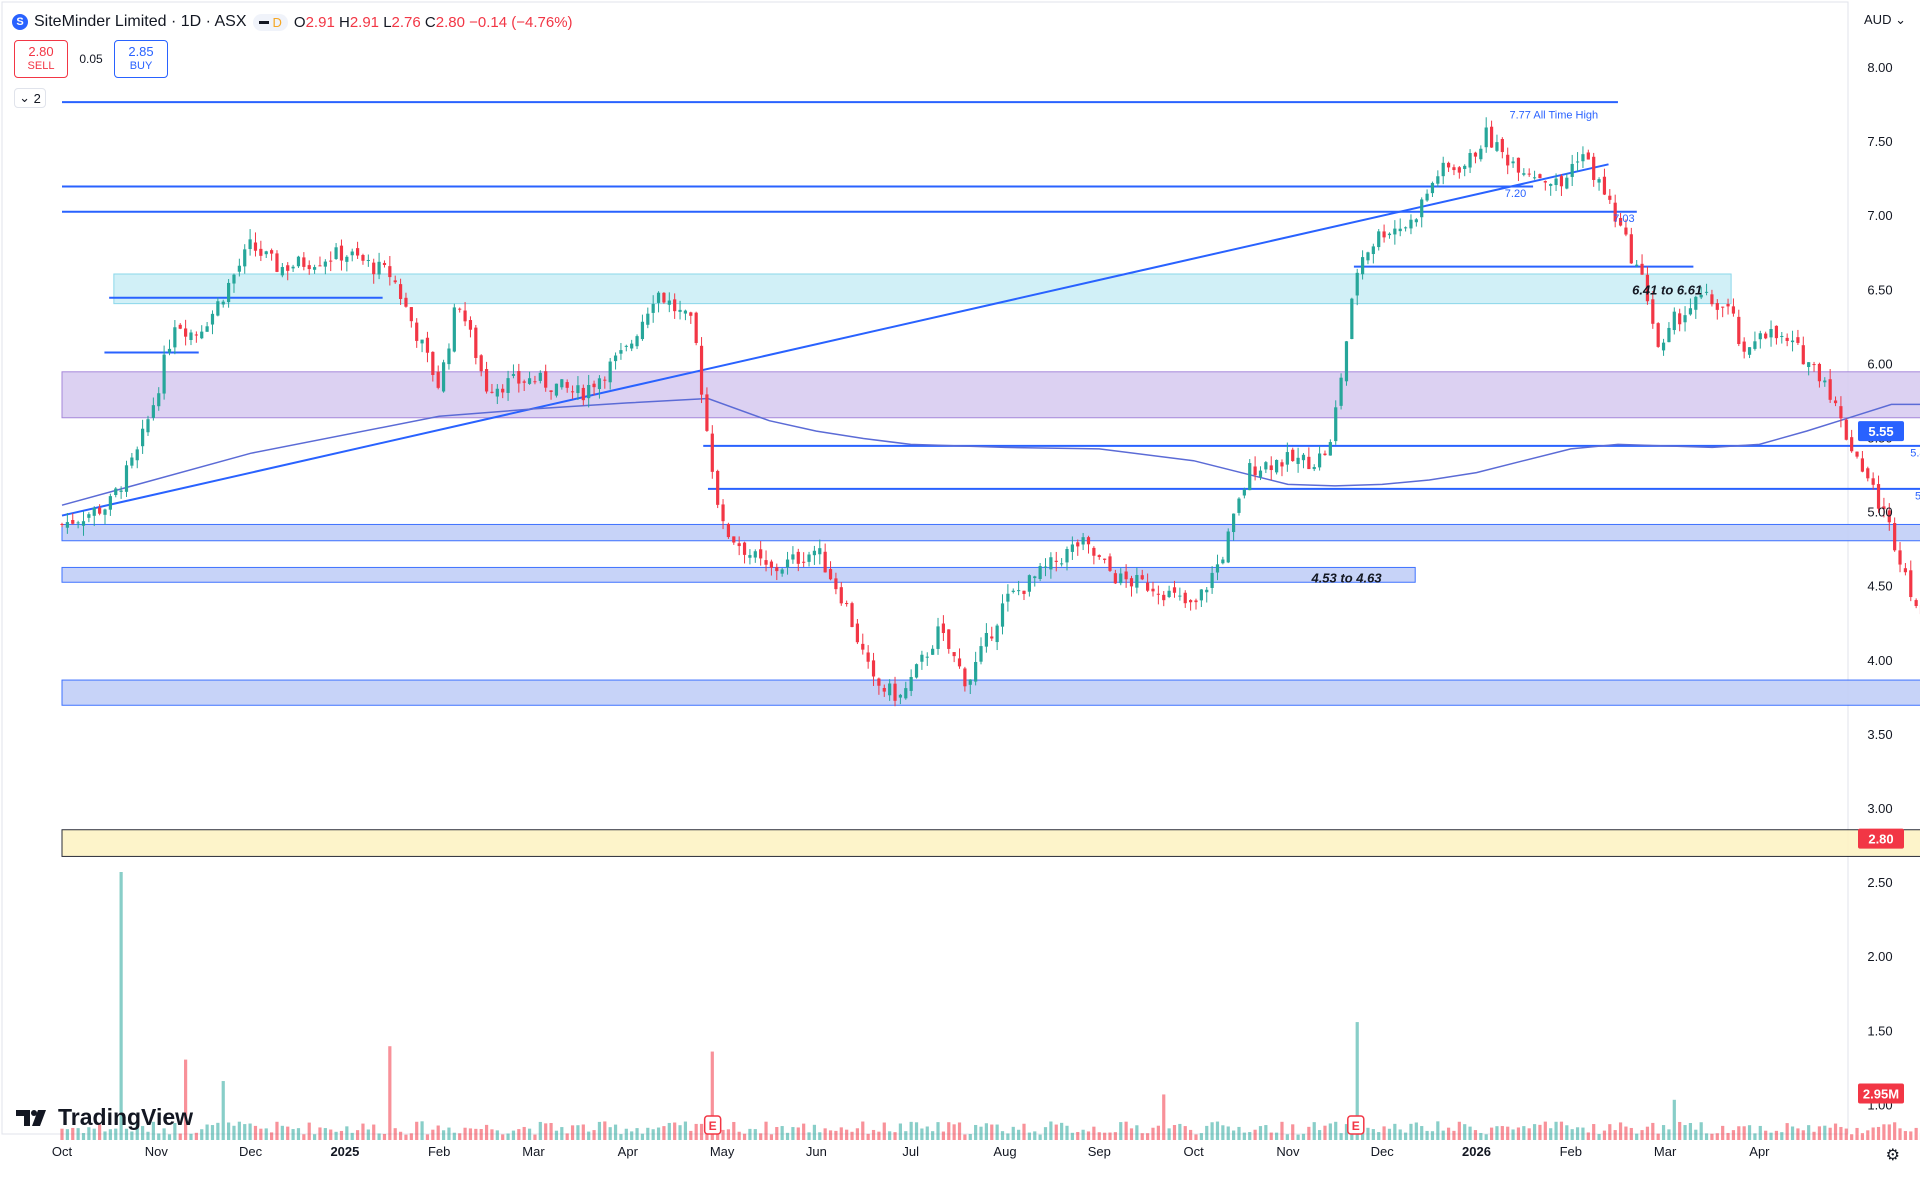 Image resolution: width=1920 pixels, height=1177 pixels. What do you see at coordinates (1892, 1155) in the screenshot?
I see `settings-gear-icon: ⚙` at bounding box center [1892, 1155].